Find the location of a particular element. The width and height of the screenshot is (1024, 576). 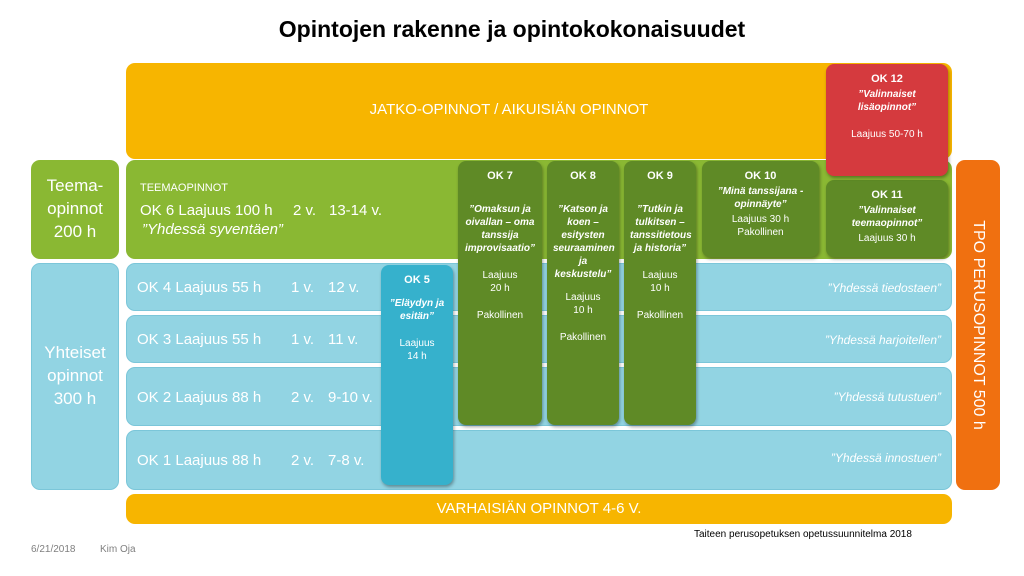

tpo-perusopinnot-band: TPO PERUSOPINNOT 500 h is located at coordinates (978, 325).